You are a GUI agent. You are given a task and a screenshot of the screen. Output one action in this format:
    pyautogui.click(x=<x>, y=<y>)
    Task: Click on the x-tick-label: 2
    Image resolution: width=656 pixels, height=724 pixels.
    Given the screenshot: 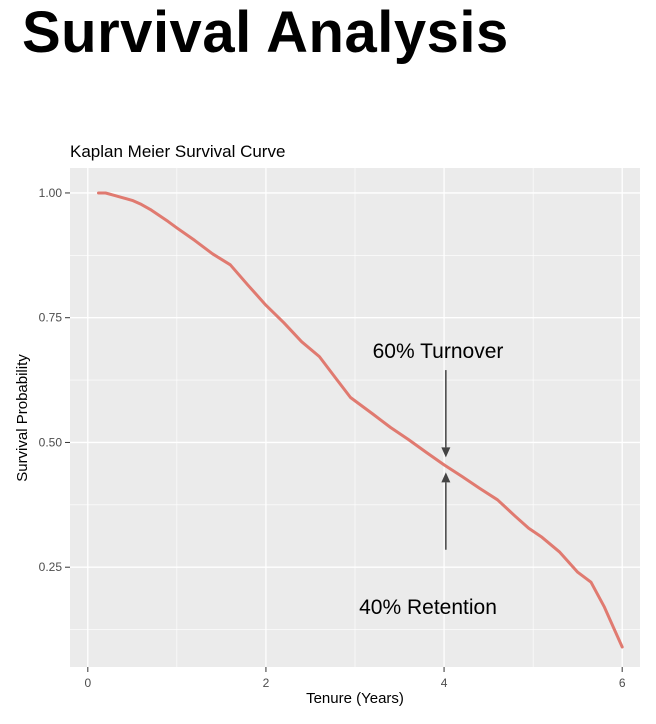 What is the action you would take?
    pyautogui.click(x=266, y=683)
    